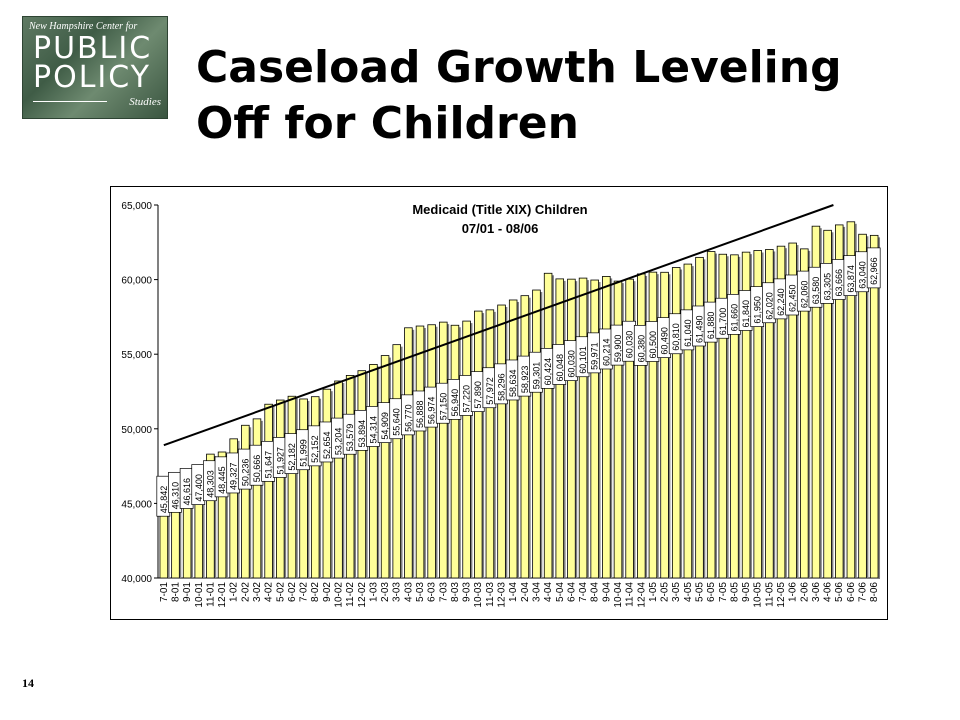 This screenshot has height=720, width=960. What do you see at coordinates (373, 430) in the screenshot?
I see `svg-text: 54,314` at bounding box center [373, 430].